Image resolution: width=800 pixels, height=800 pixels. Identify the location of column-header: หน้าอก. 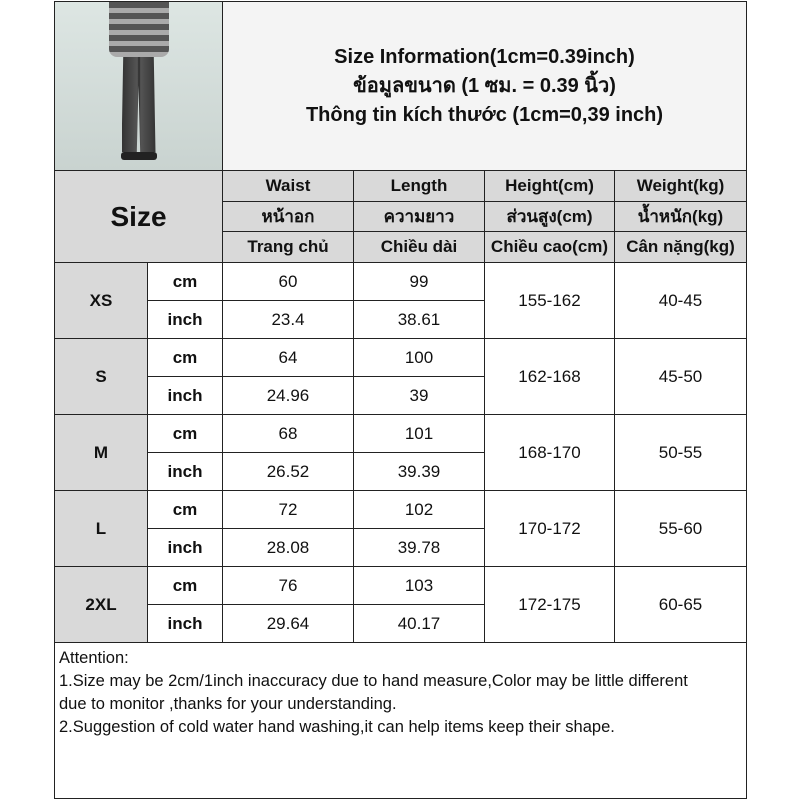
(288, 217).